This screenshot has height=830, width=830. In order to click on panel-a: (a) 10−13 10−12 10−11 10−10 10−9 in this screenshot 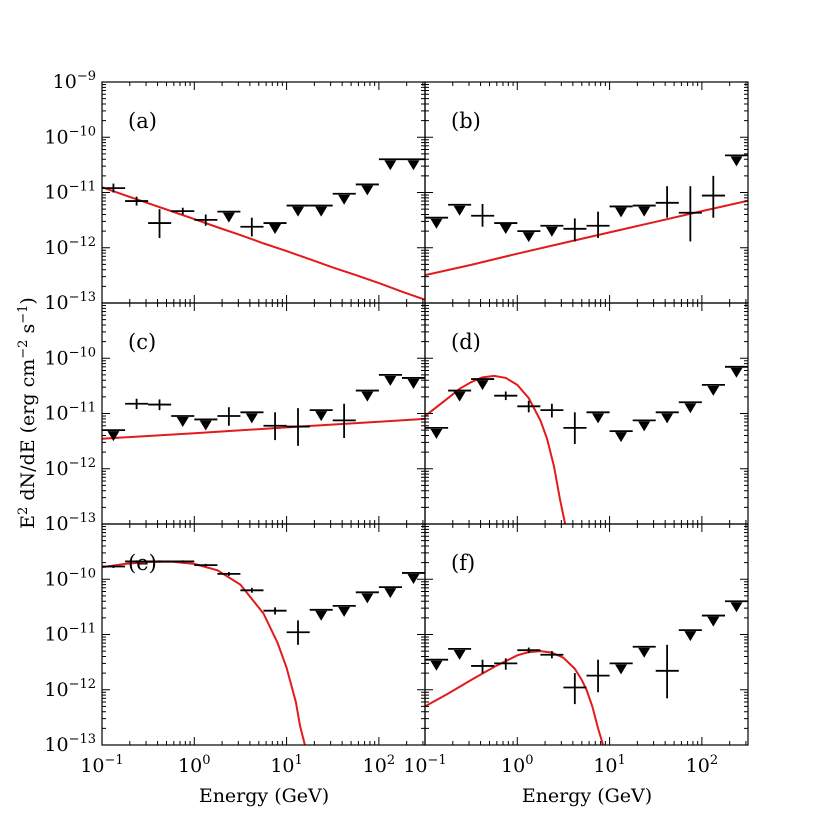, I will do `click(235, 191)`.